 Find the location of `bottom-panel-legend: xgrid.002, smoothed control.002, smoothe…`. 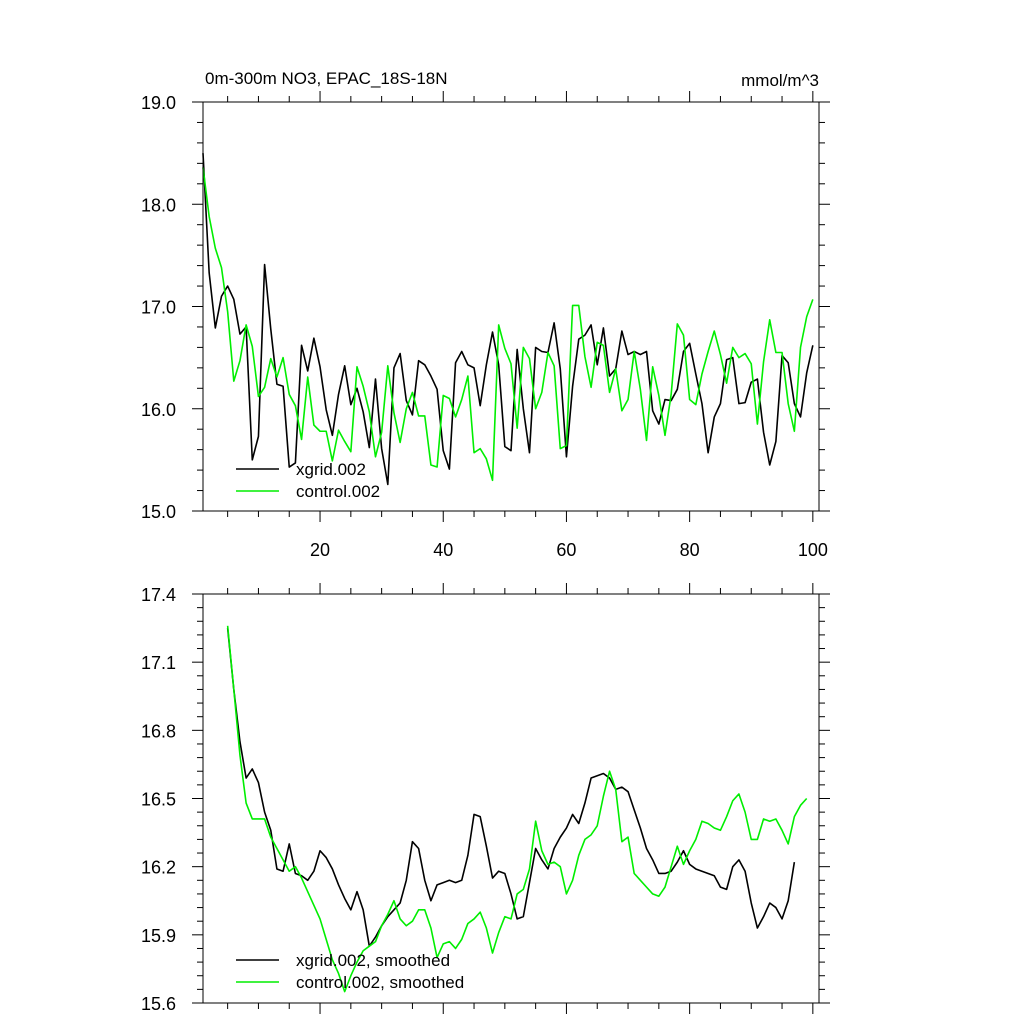

bottom-panel-legend: xgrid.002, smoothed control.002, smoothe… is located at coordinates (350, 971).